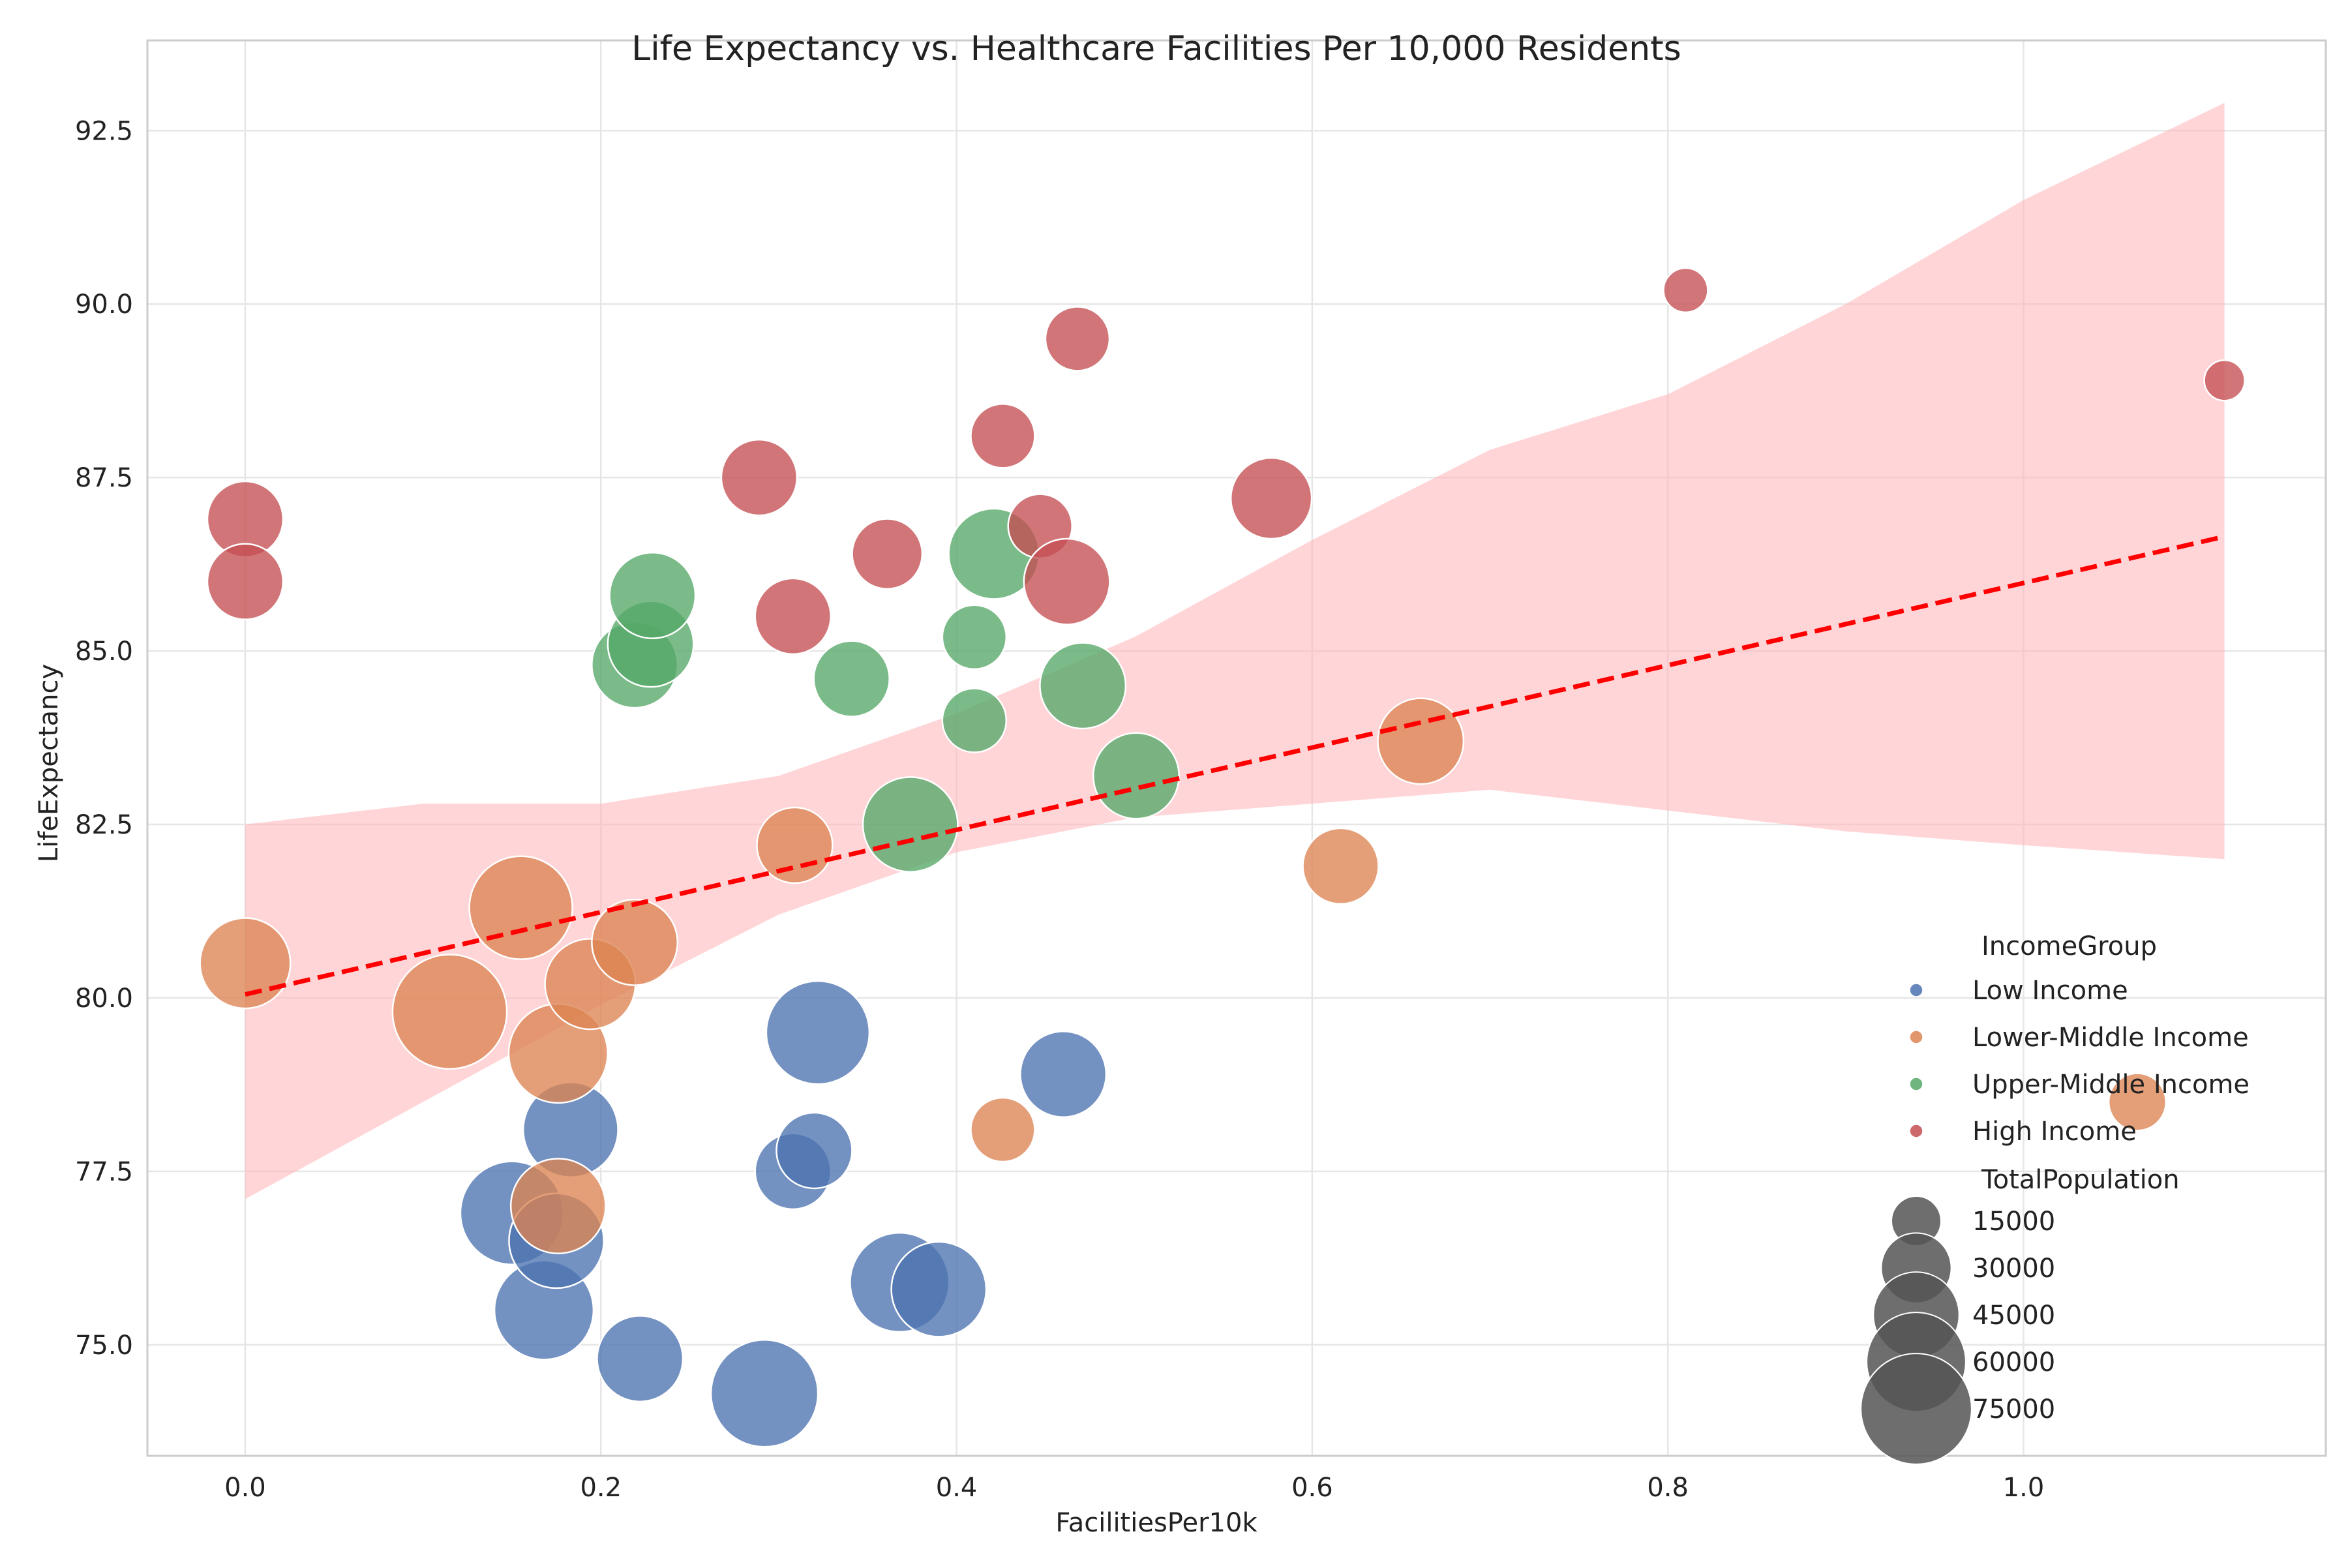  I want to click on legend-size-label: 60000, so click(2014, 1363).